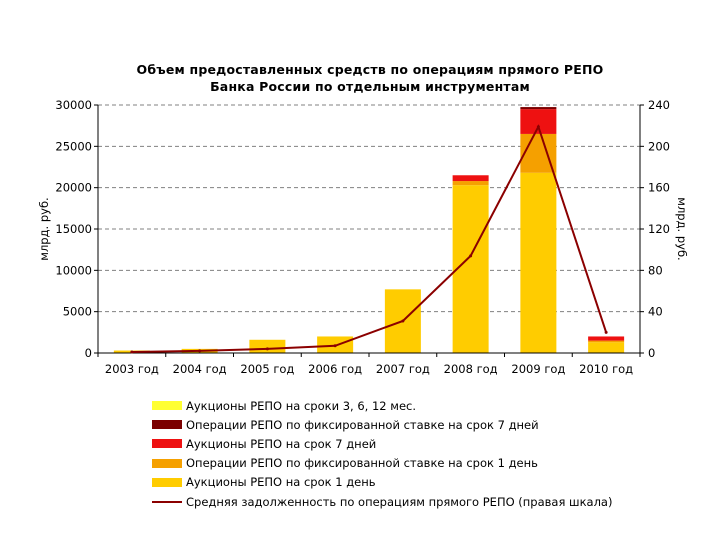 The image size is (720, 540). What do you see at coordinates (267, 369) in the screenshot?
I see `x-tick-label: 2005 год` at bounding box center [267, 369].